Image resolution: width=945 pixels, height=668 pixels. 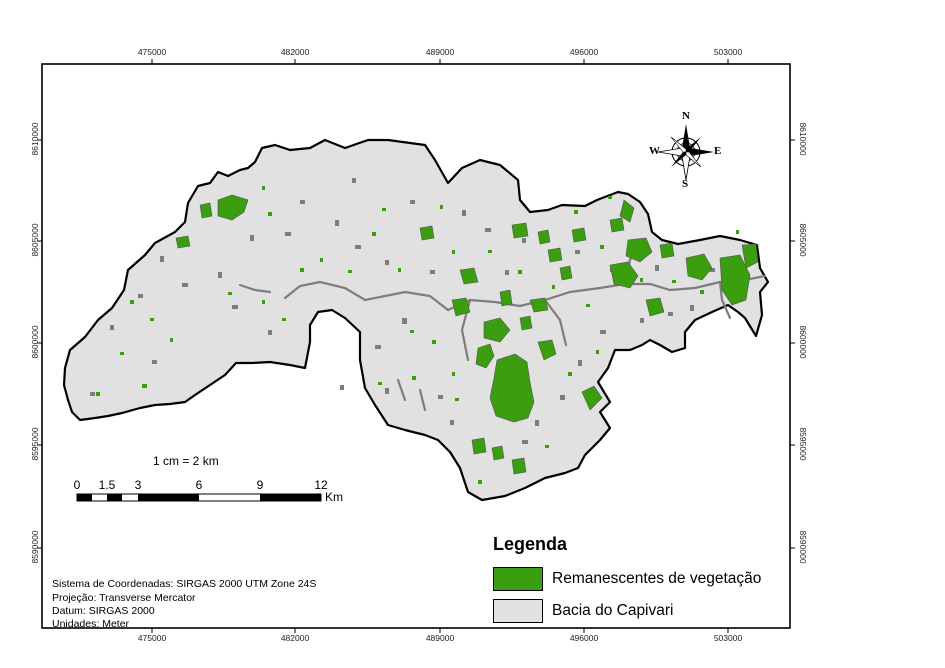 I want to click on scale-label: 9, so click(x=260, y=485).